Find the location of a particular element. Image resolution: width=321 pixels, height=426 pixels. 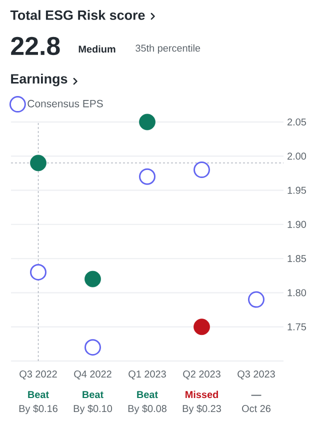

x-tick-label: Q4 2022 is located at coordinates (93, 375).